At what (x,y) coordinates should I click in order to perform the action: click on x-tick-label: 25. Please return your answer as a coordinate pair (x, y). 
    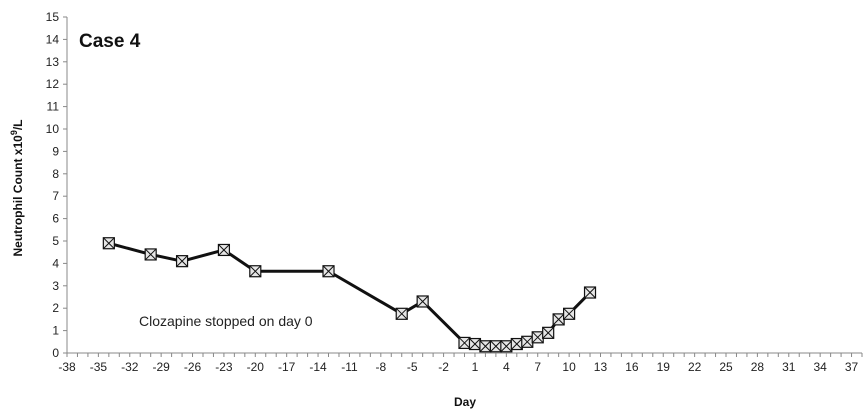
    Looking at the image, I should click on (726, 367).